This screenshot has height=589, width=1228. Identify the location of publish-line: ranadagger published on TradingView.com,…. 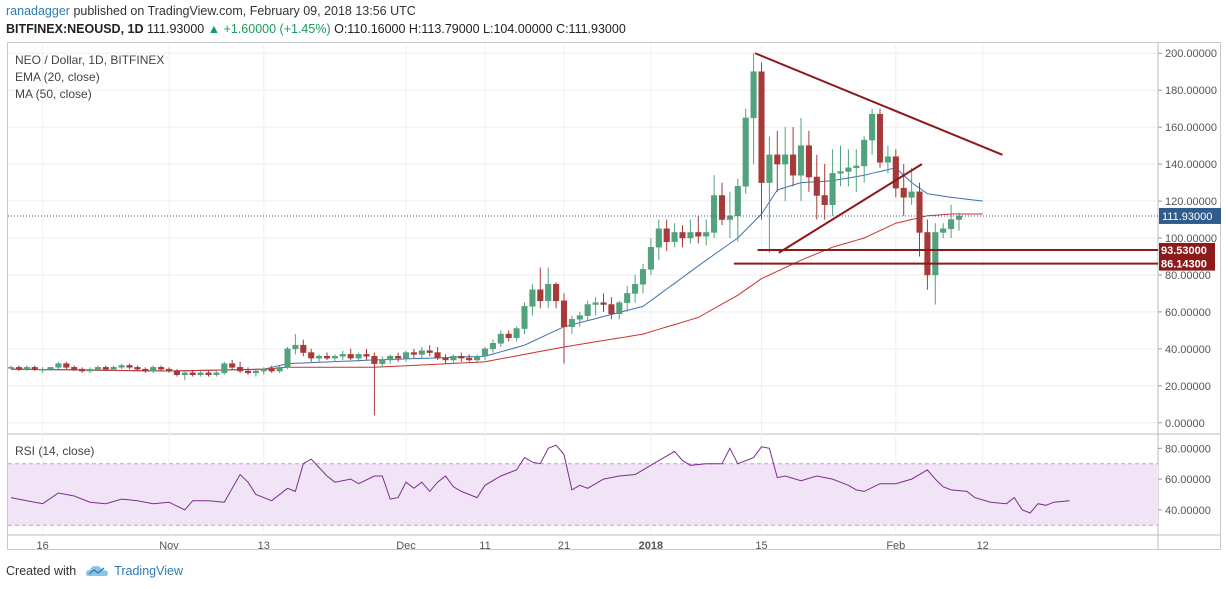
(211, 11).